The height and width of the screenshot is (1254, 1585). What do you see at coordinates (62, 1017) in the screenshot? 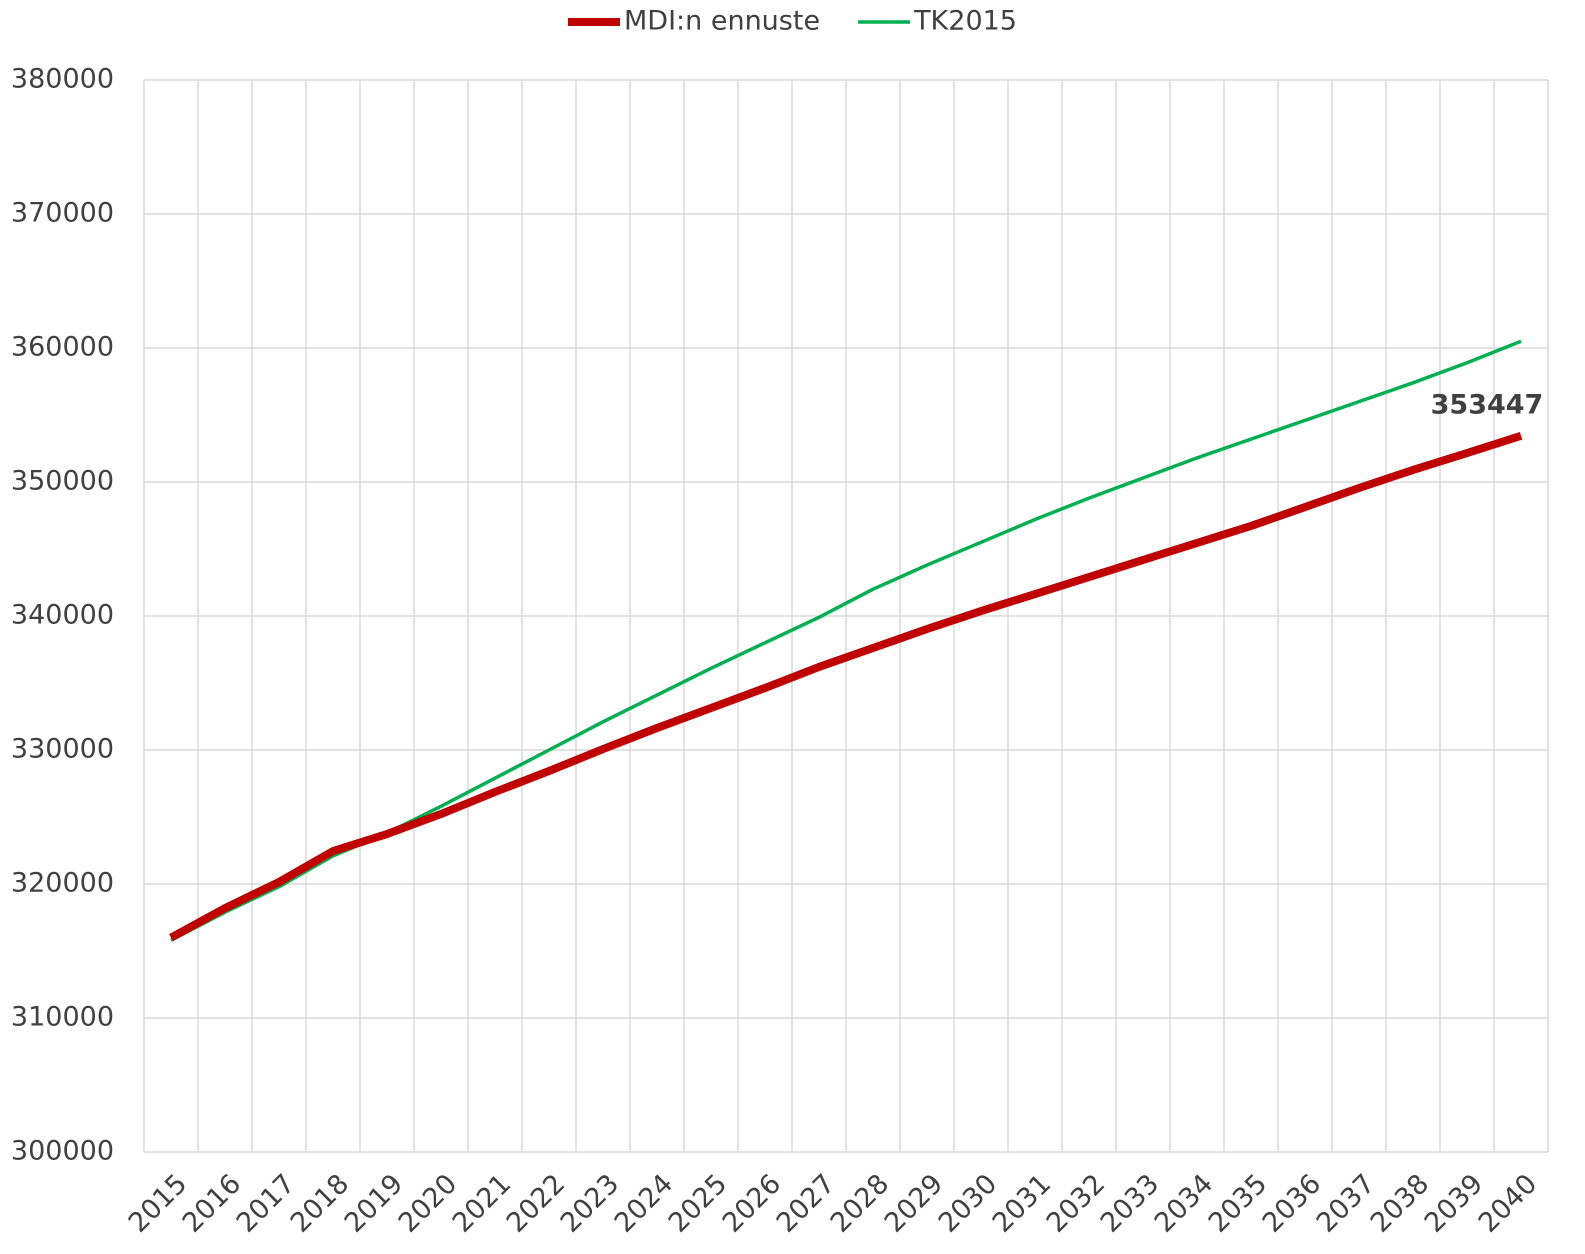
I see `y-tick-label: 310000` at bounding box center [62, 1017].